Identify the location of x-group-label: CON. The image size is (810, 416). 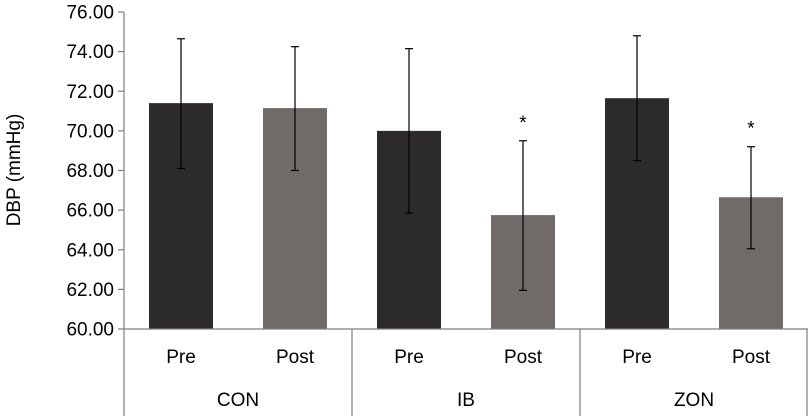
(238, 400).